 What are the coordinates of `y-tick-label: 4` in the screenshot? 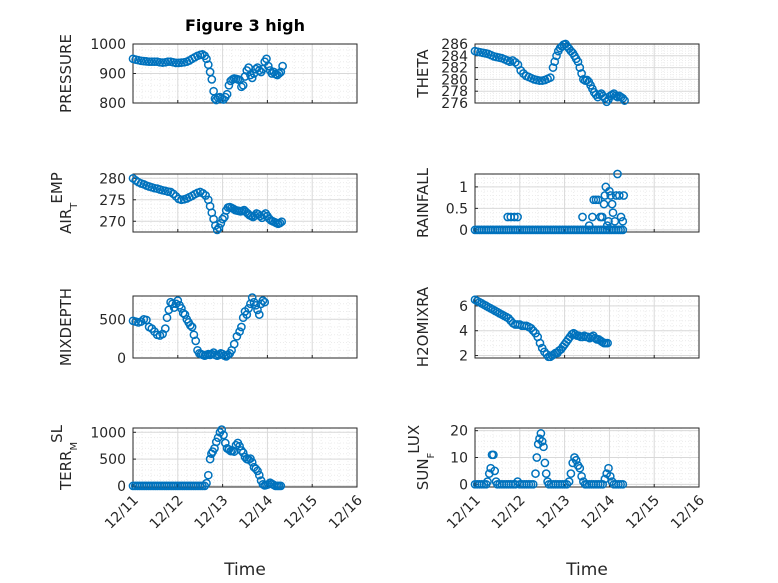 It's located at (463, 332).